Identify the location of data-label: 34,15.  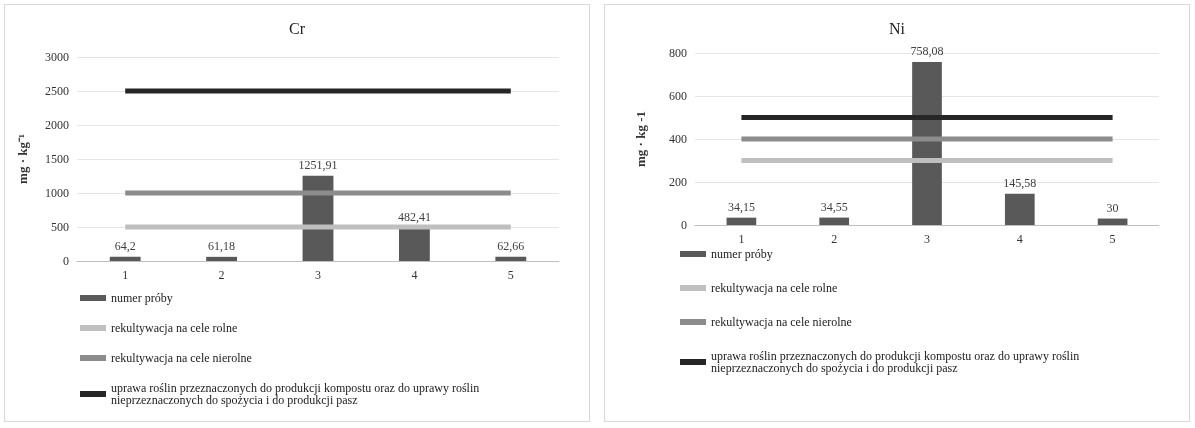
(741, 206).